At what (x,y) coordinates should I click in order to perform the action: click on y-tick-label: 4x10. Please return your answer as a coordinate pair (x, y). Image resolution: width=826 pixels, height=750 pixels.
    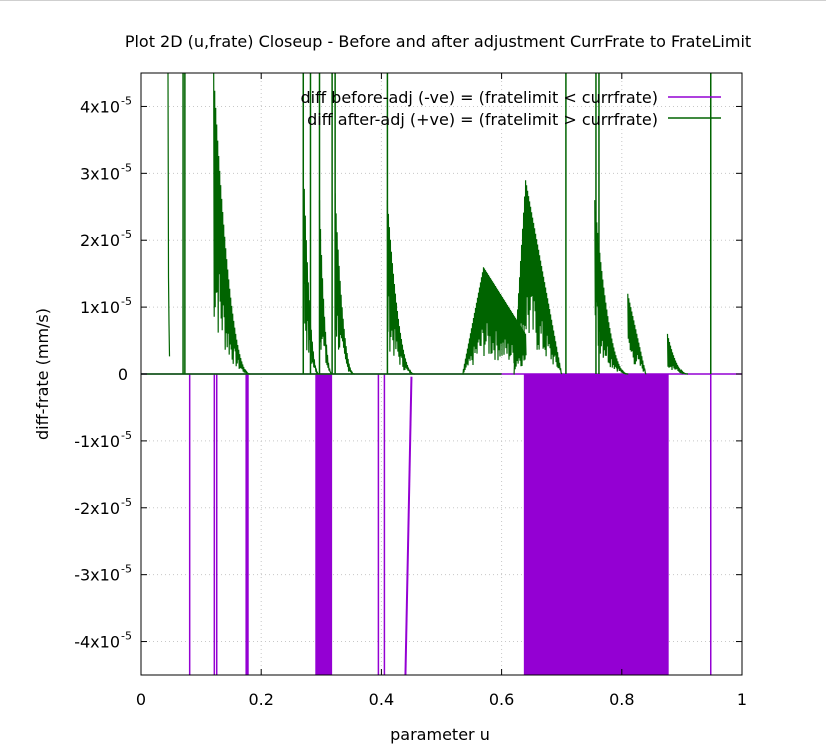
    Looking at the image, I should click on (100, 106).